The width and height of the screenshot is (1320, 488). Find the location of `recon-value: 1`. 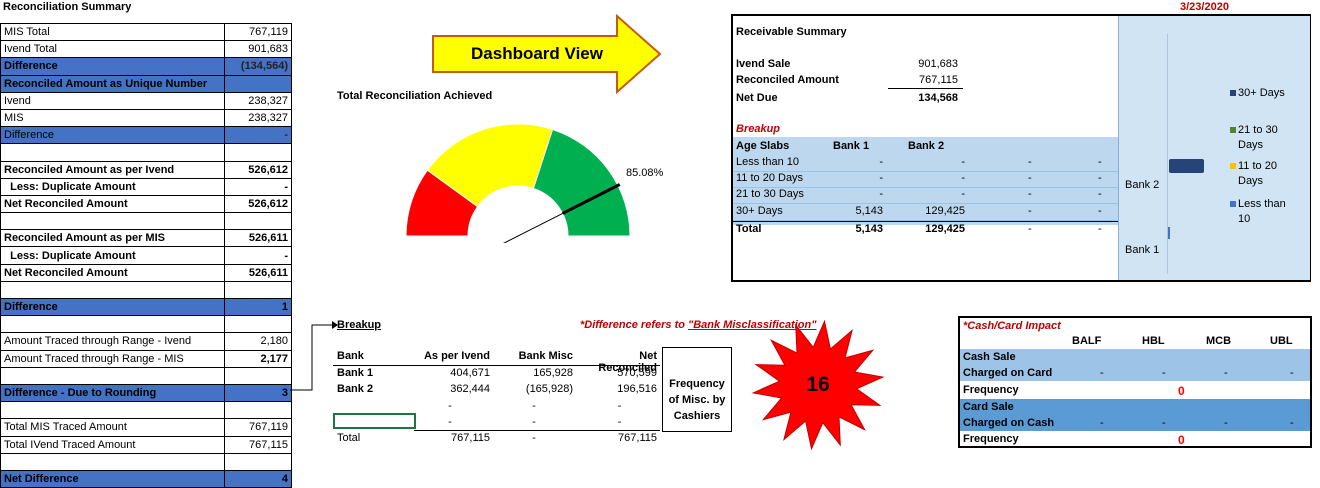

recon-value: 1 is located at coordinates (258, 307).